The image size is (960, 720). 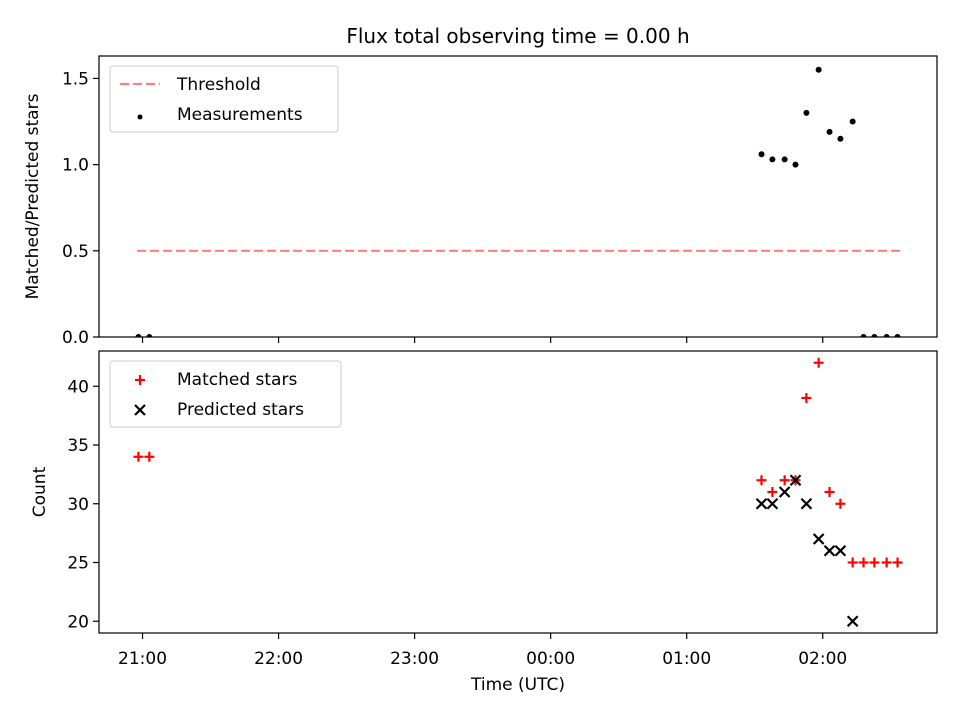 I want to click on predicted-stars-point-7-b, so click(x=840, y=550).